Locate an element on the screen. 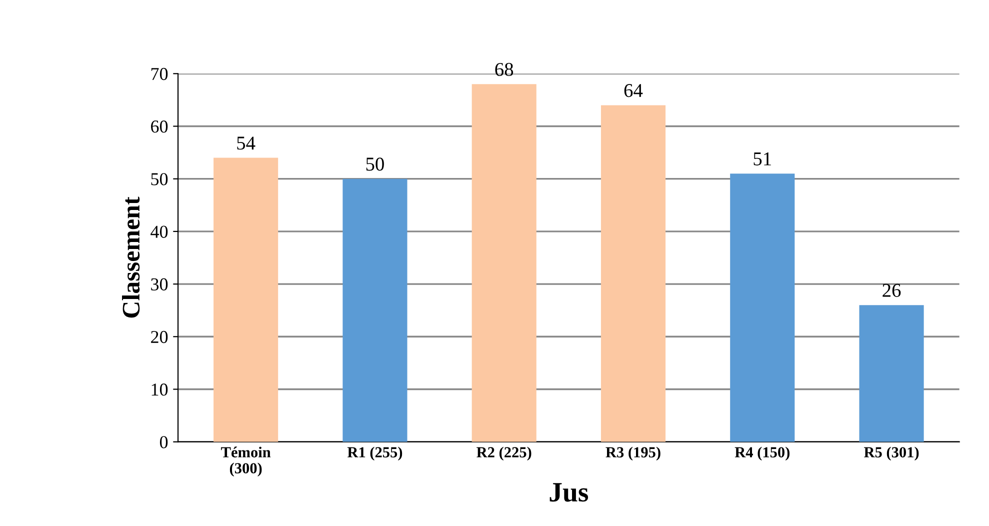 Image resolution: width=989 pixels, height=526 pixels. data-label: 50 is located at coordinates (375, 164).